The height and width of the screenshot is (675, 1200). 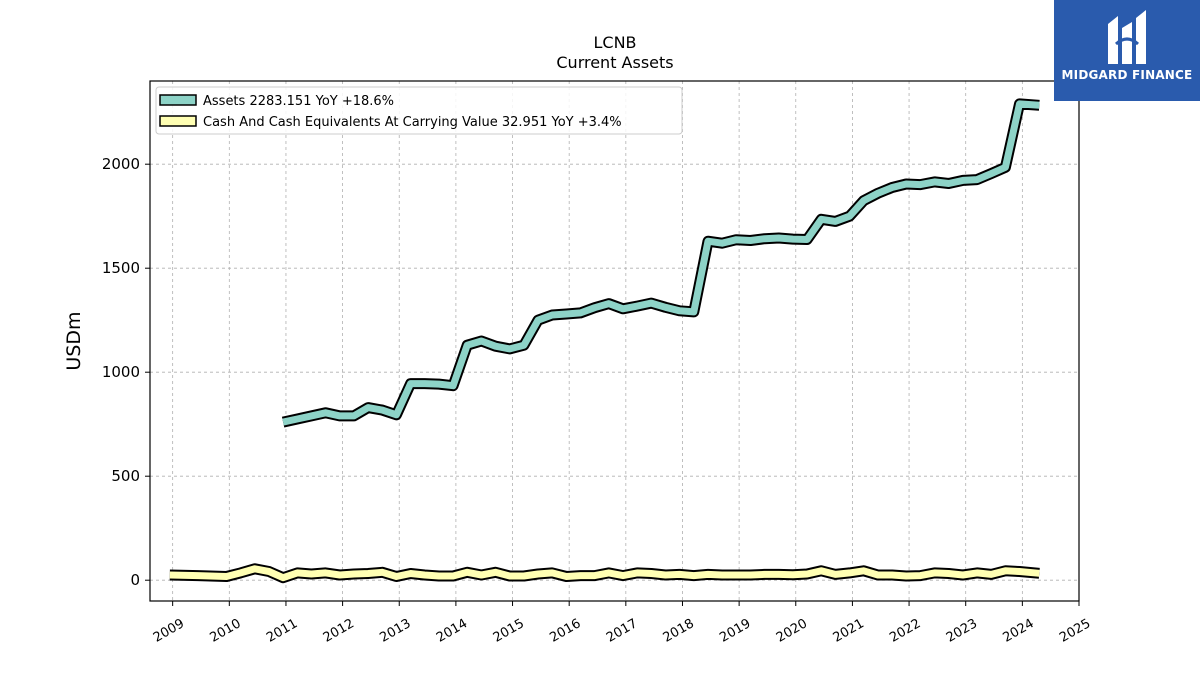 I want to click on x-tick-label: 2009, so click(x=169, y=631).